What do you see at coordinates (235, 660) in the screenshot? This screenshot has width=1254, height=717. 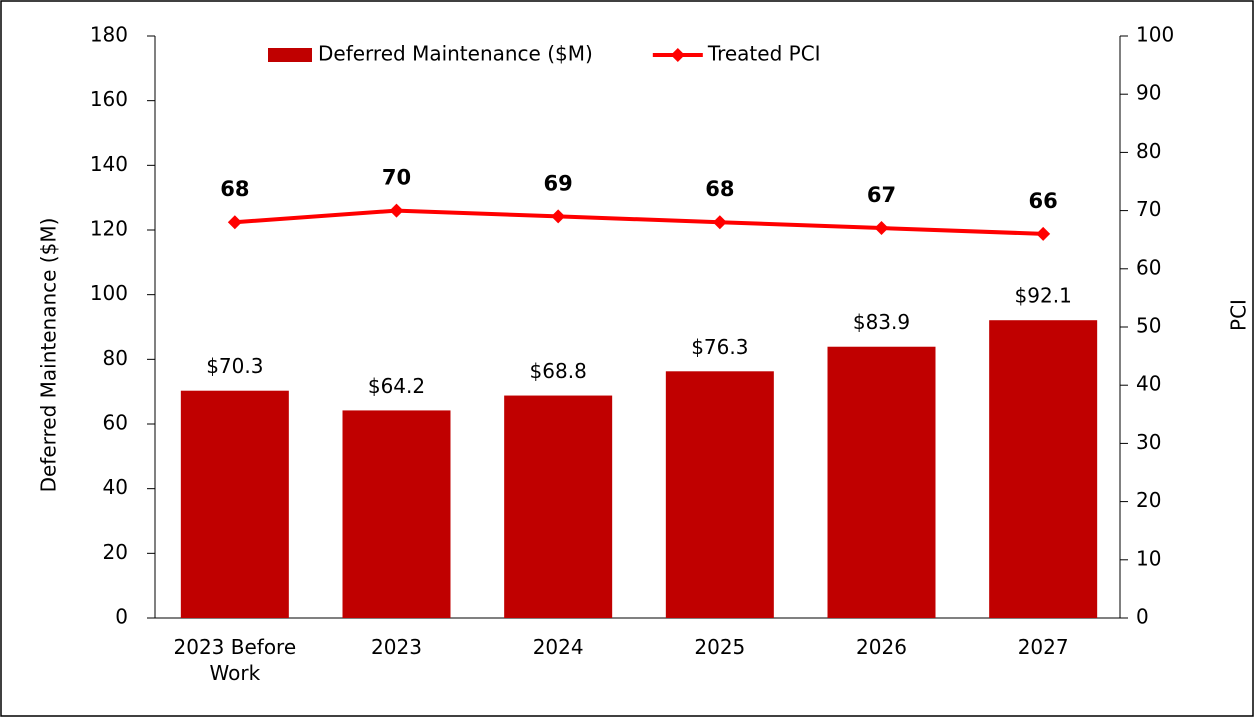 I see `x-tick-label: 2023 Before Work` at bounding box center [235, 660].